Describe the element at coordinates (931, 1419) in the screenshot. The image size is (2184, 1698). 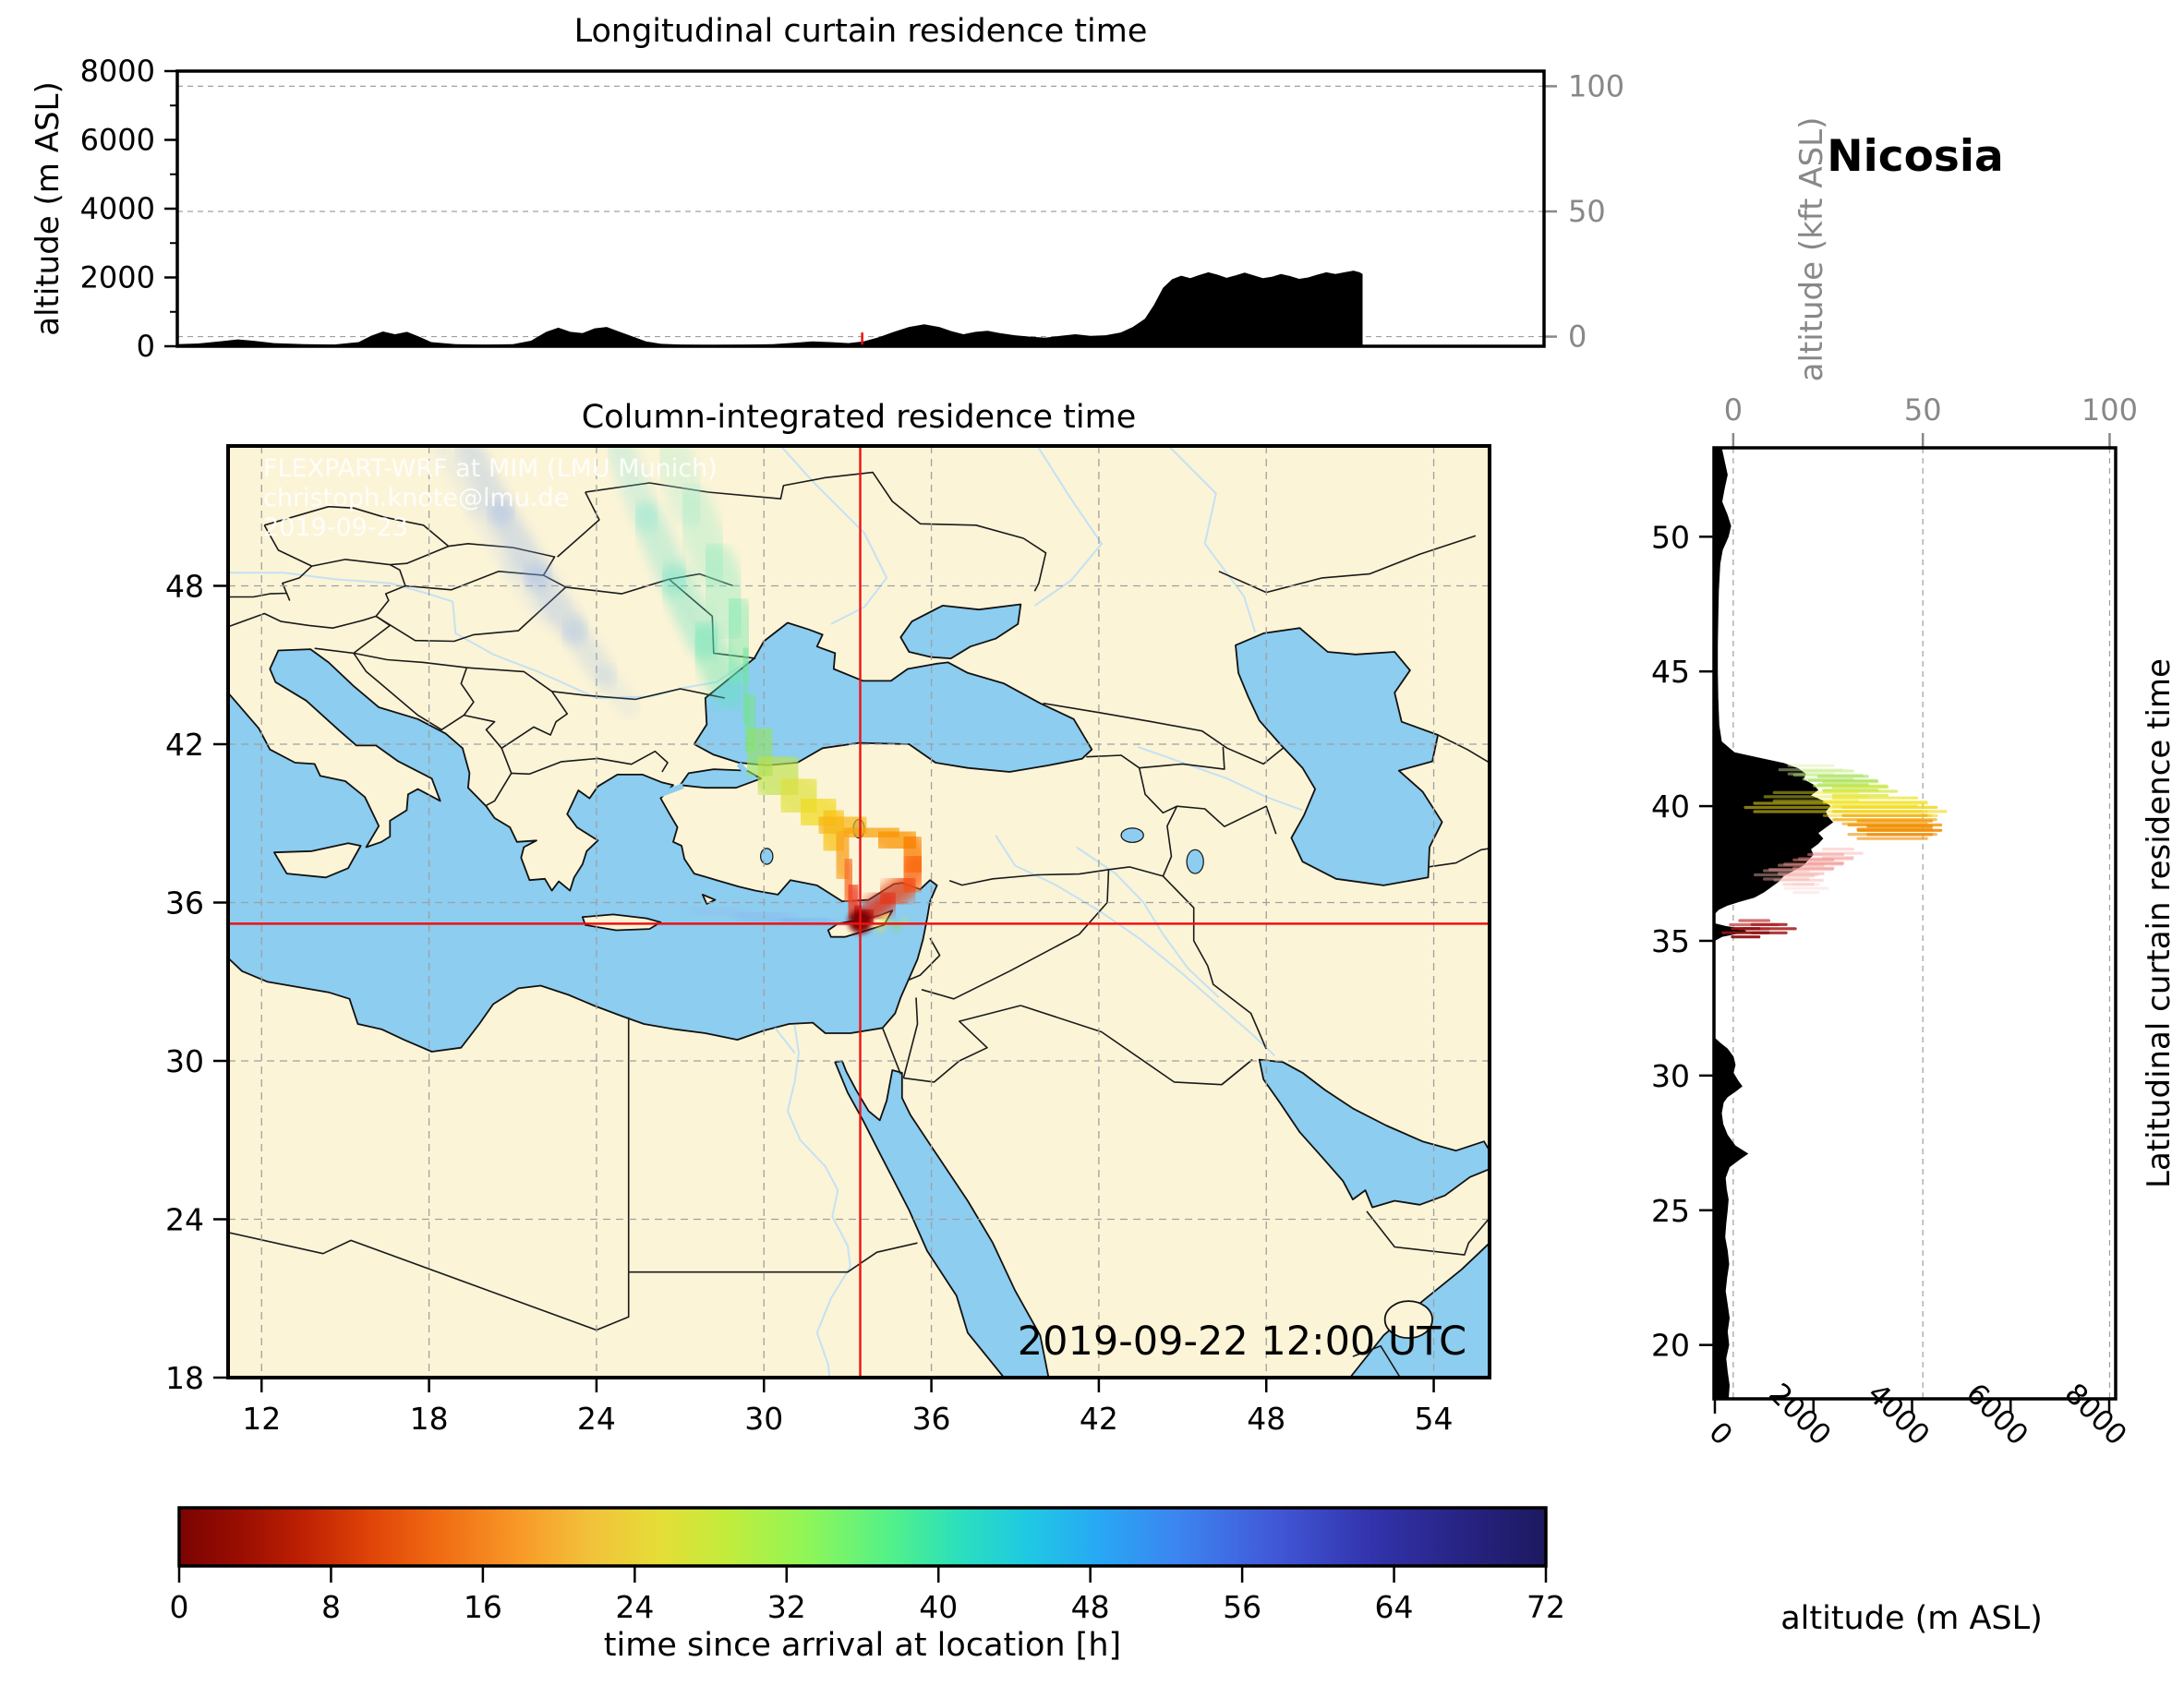
I see `map-xtick-label: 36` at that location.